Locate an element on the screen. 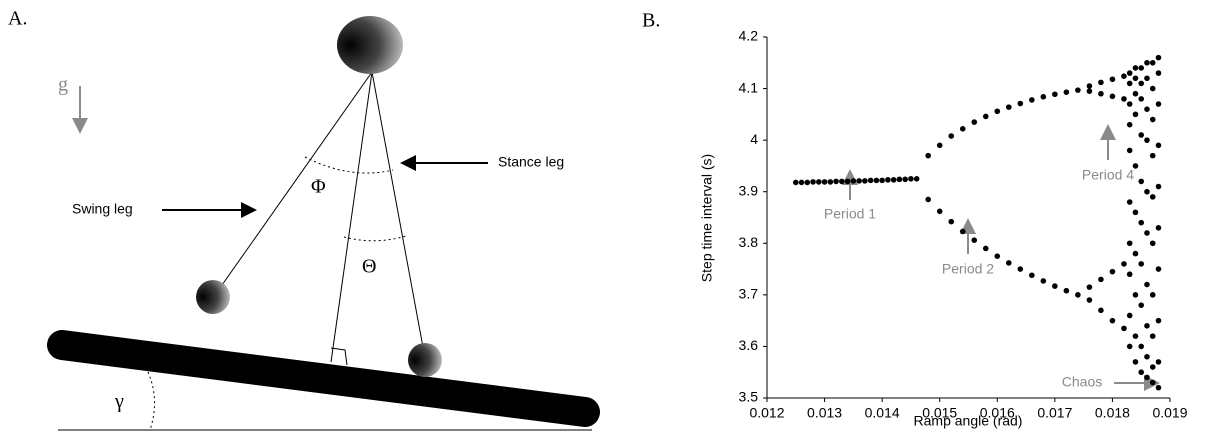 The width and height of the screenshot is (1217, 439). annotation: Period 2 is located at coordinates (968, 269).